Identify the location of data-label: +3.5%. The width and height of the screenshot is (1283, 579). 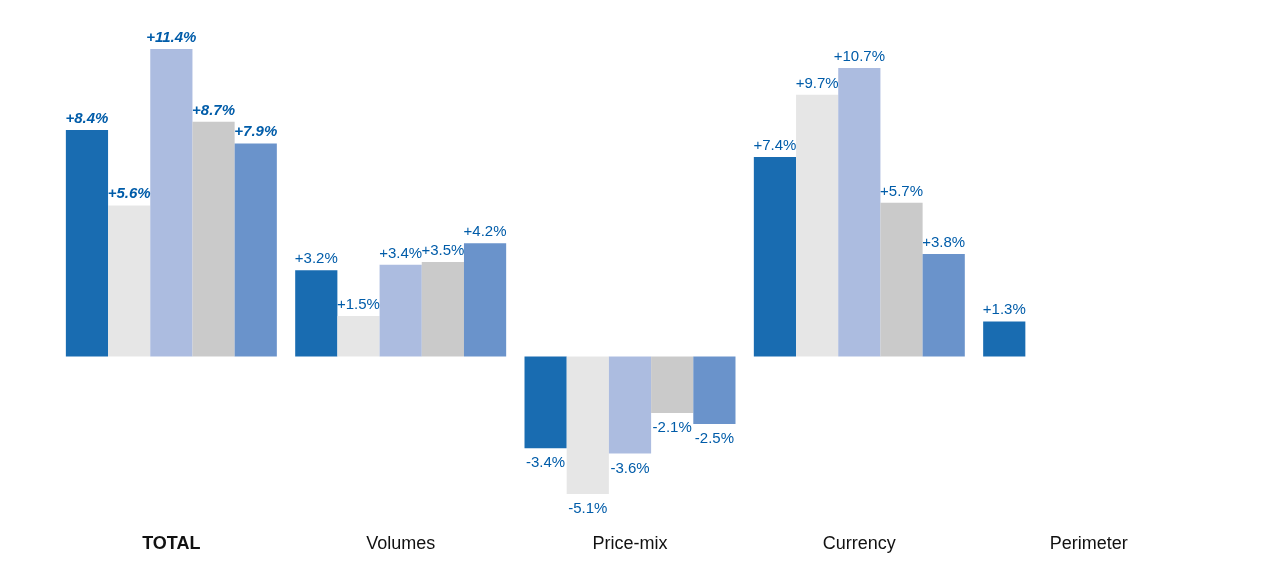
(443, 250).